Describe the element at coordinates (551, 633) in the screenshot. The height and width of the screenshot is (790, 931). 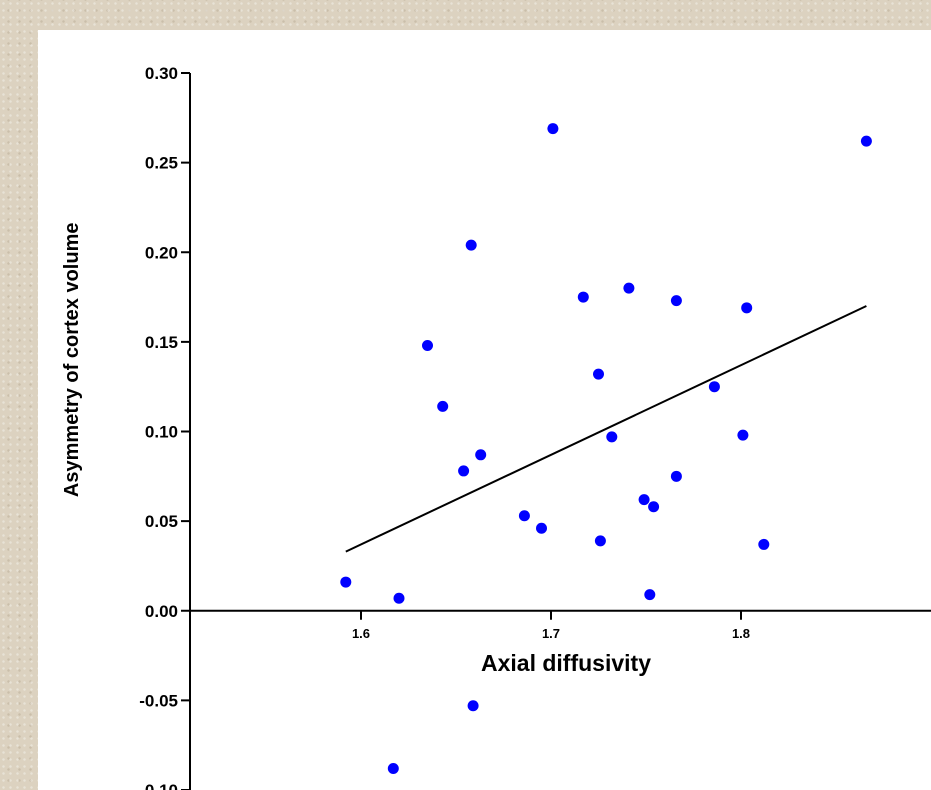
I see `x-tick-label: 1.7` at that location.